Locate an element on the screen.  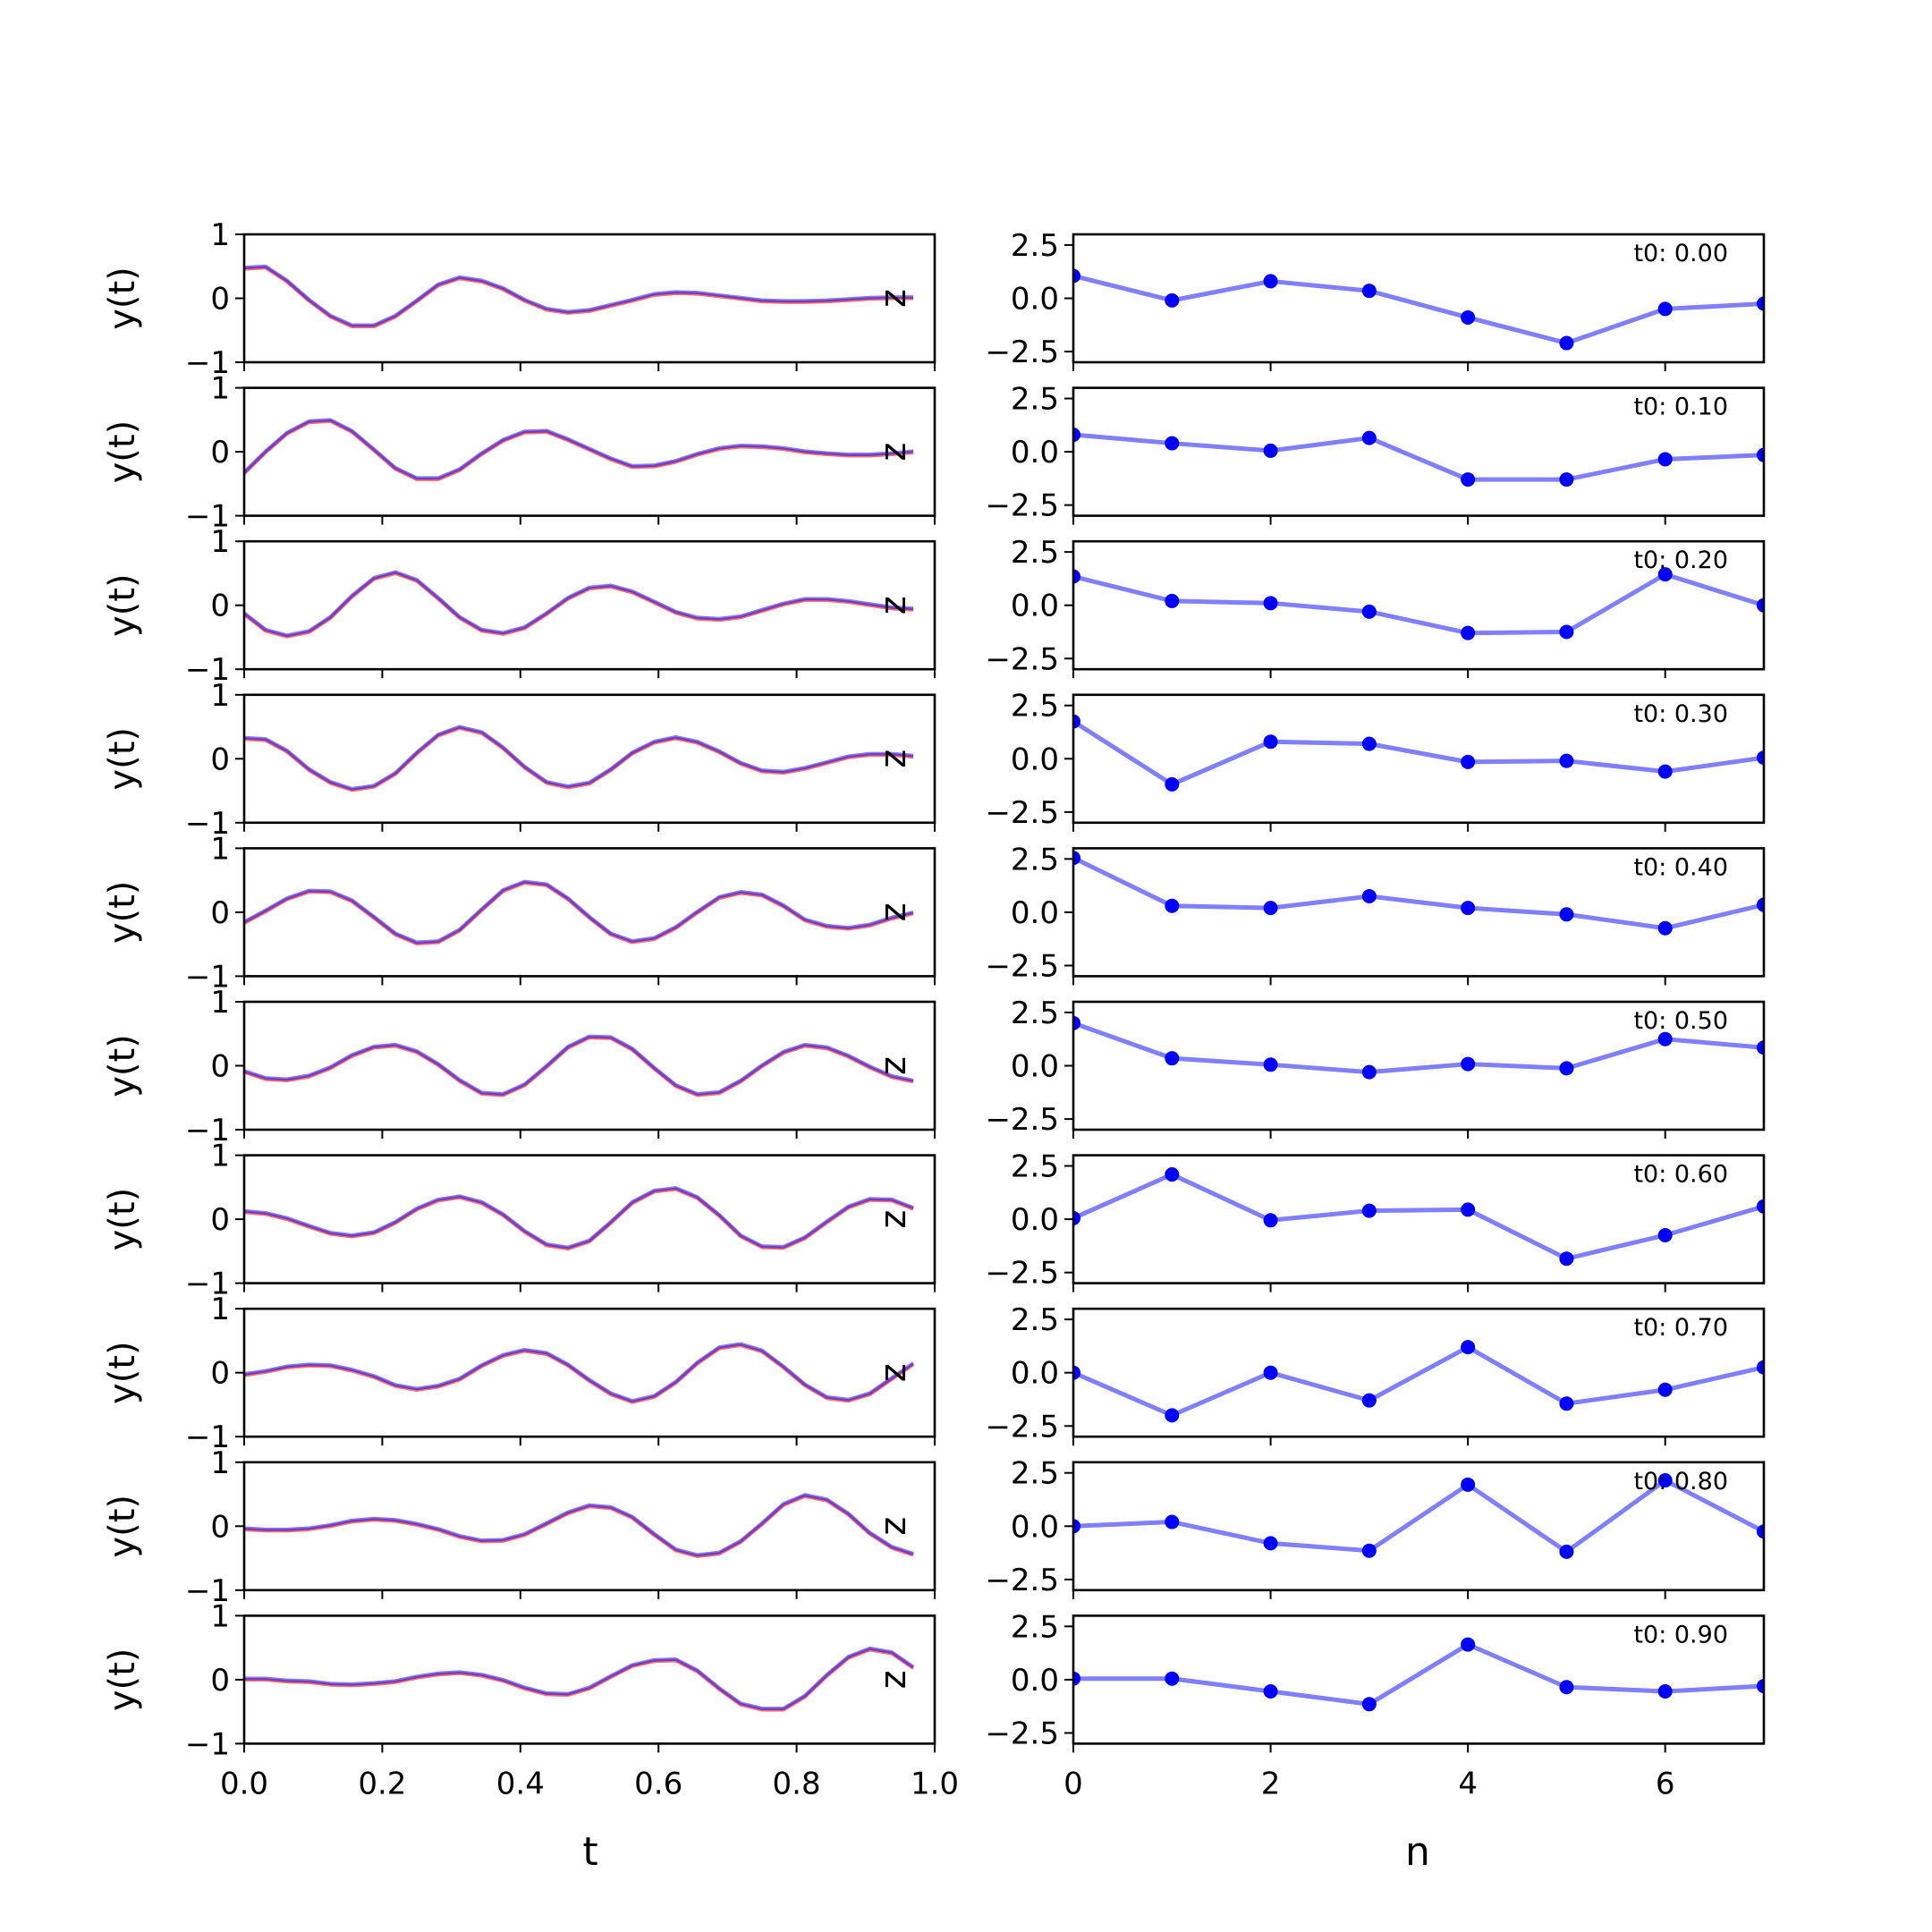
left-ytick-label-0-1: 0 is located at coordinates (220, 300).